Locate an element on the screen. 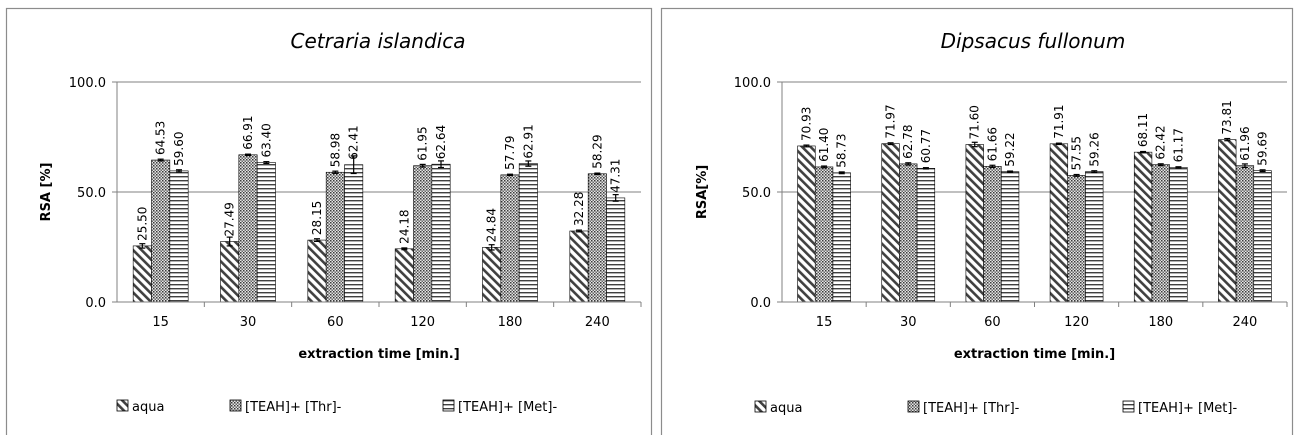  data-label: 63.40 is located at coordinates (266, 140).